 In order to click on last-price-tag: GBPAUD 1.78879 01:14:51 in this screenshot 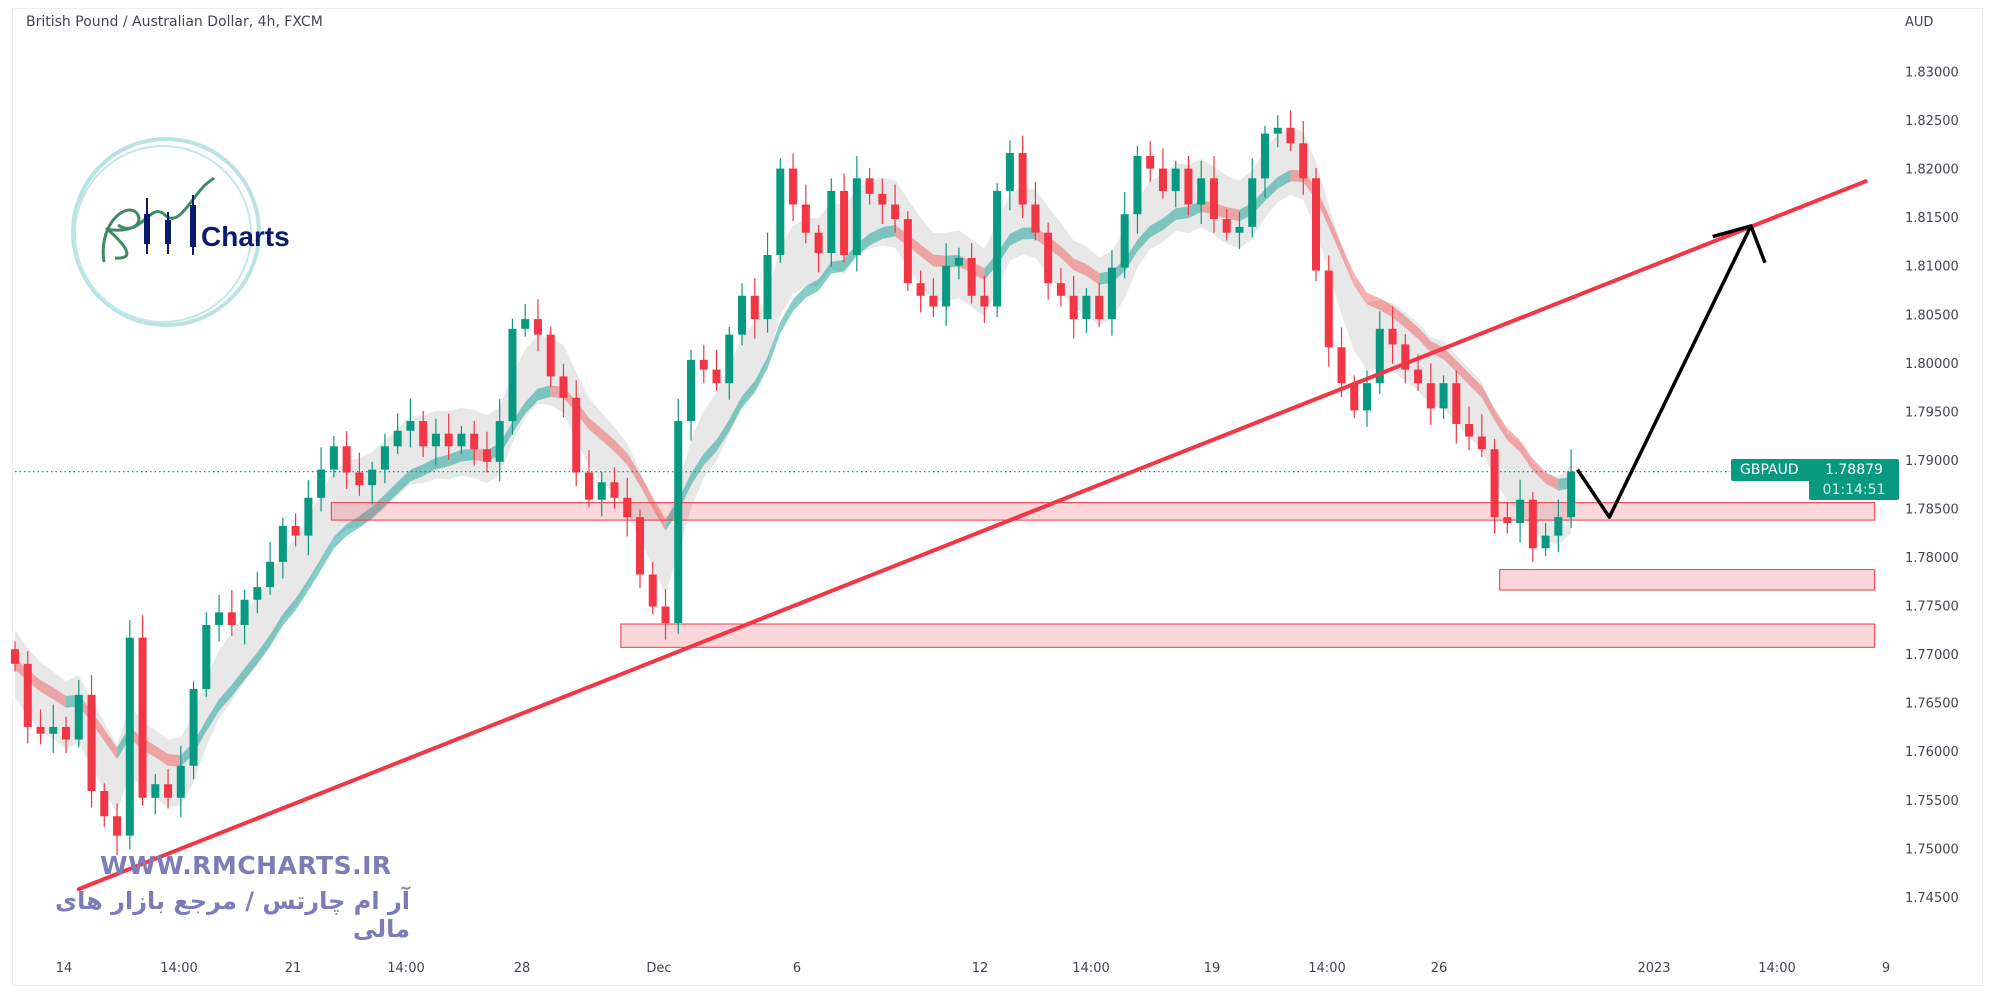, I will do `click(1815, 479)`.